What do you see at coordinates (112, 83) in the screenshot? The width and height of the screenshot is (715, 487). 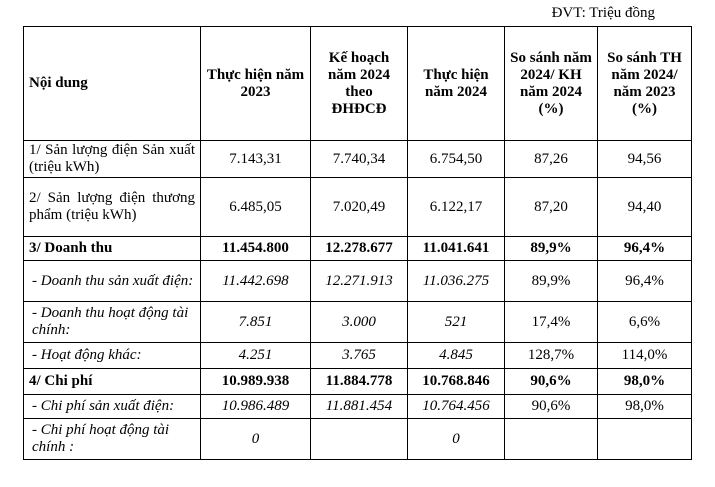 I see `header-content: Nội dung` at bounding box center [112, 83].